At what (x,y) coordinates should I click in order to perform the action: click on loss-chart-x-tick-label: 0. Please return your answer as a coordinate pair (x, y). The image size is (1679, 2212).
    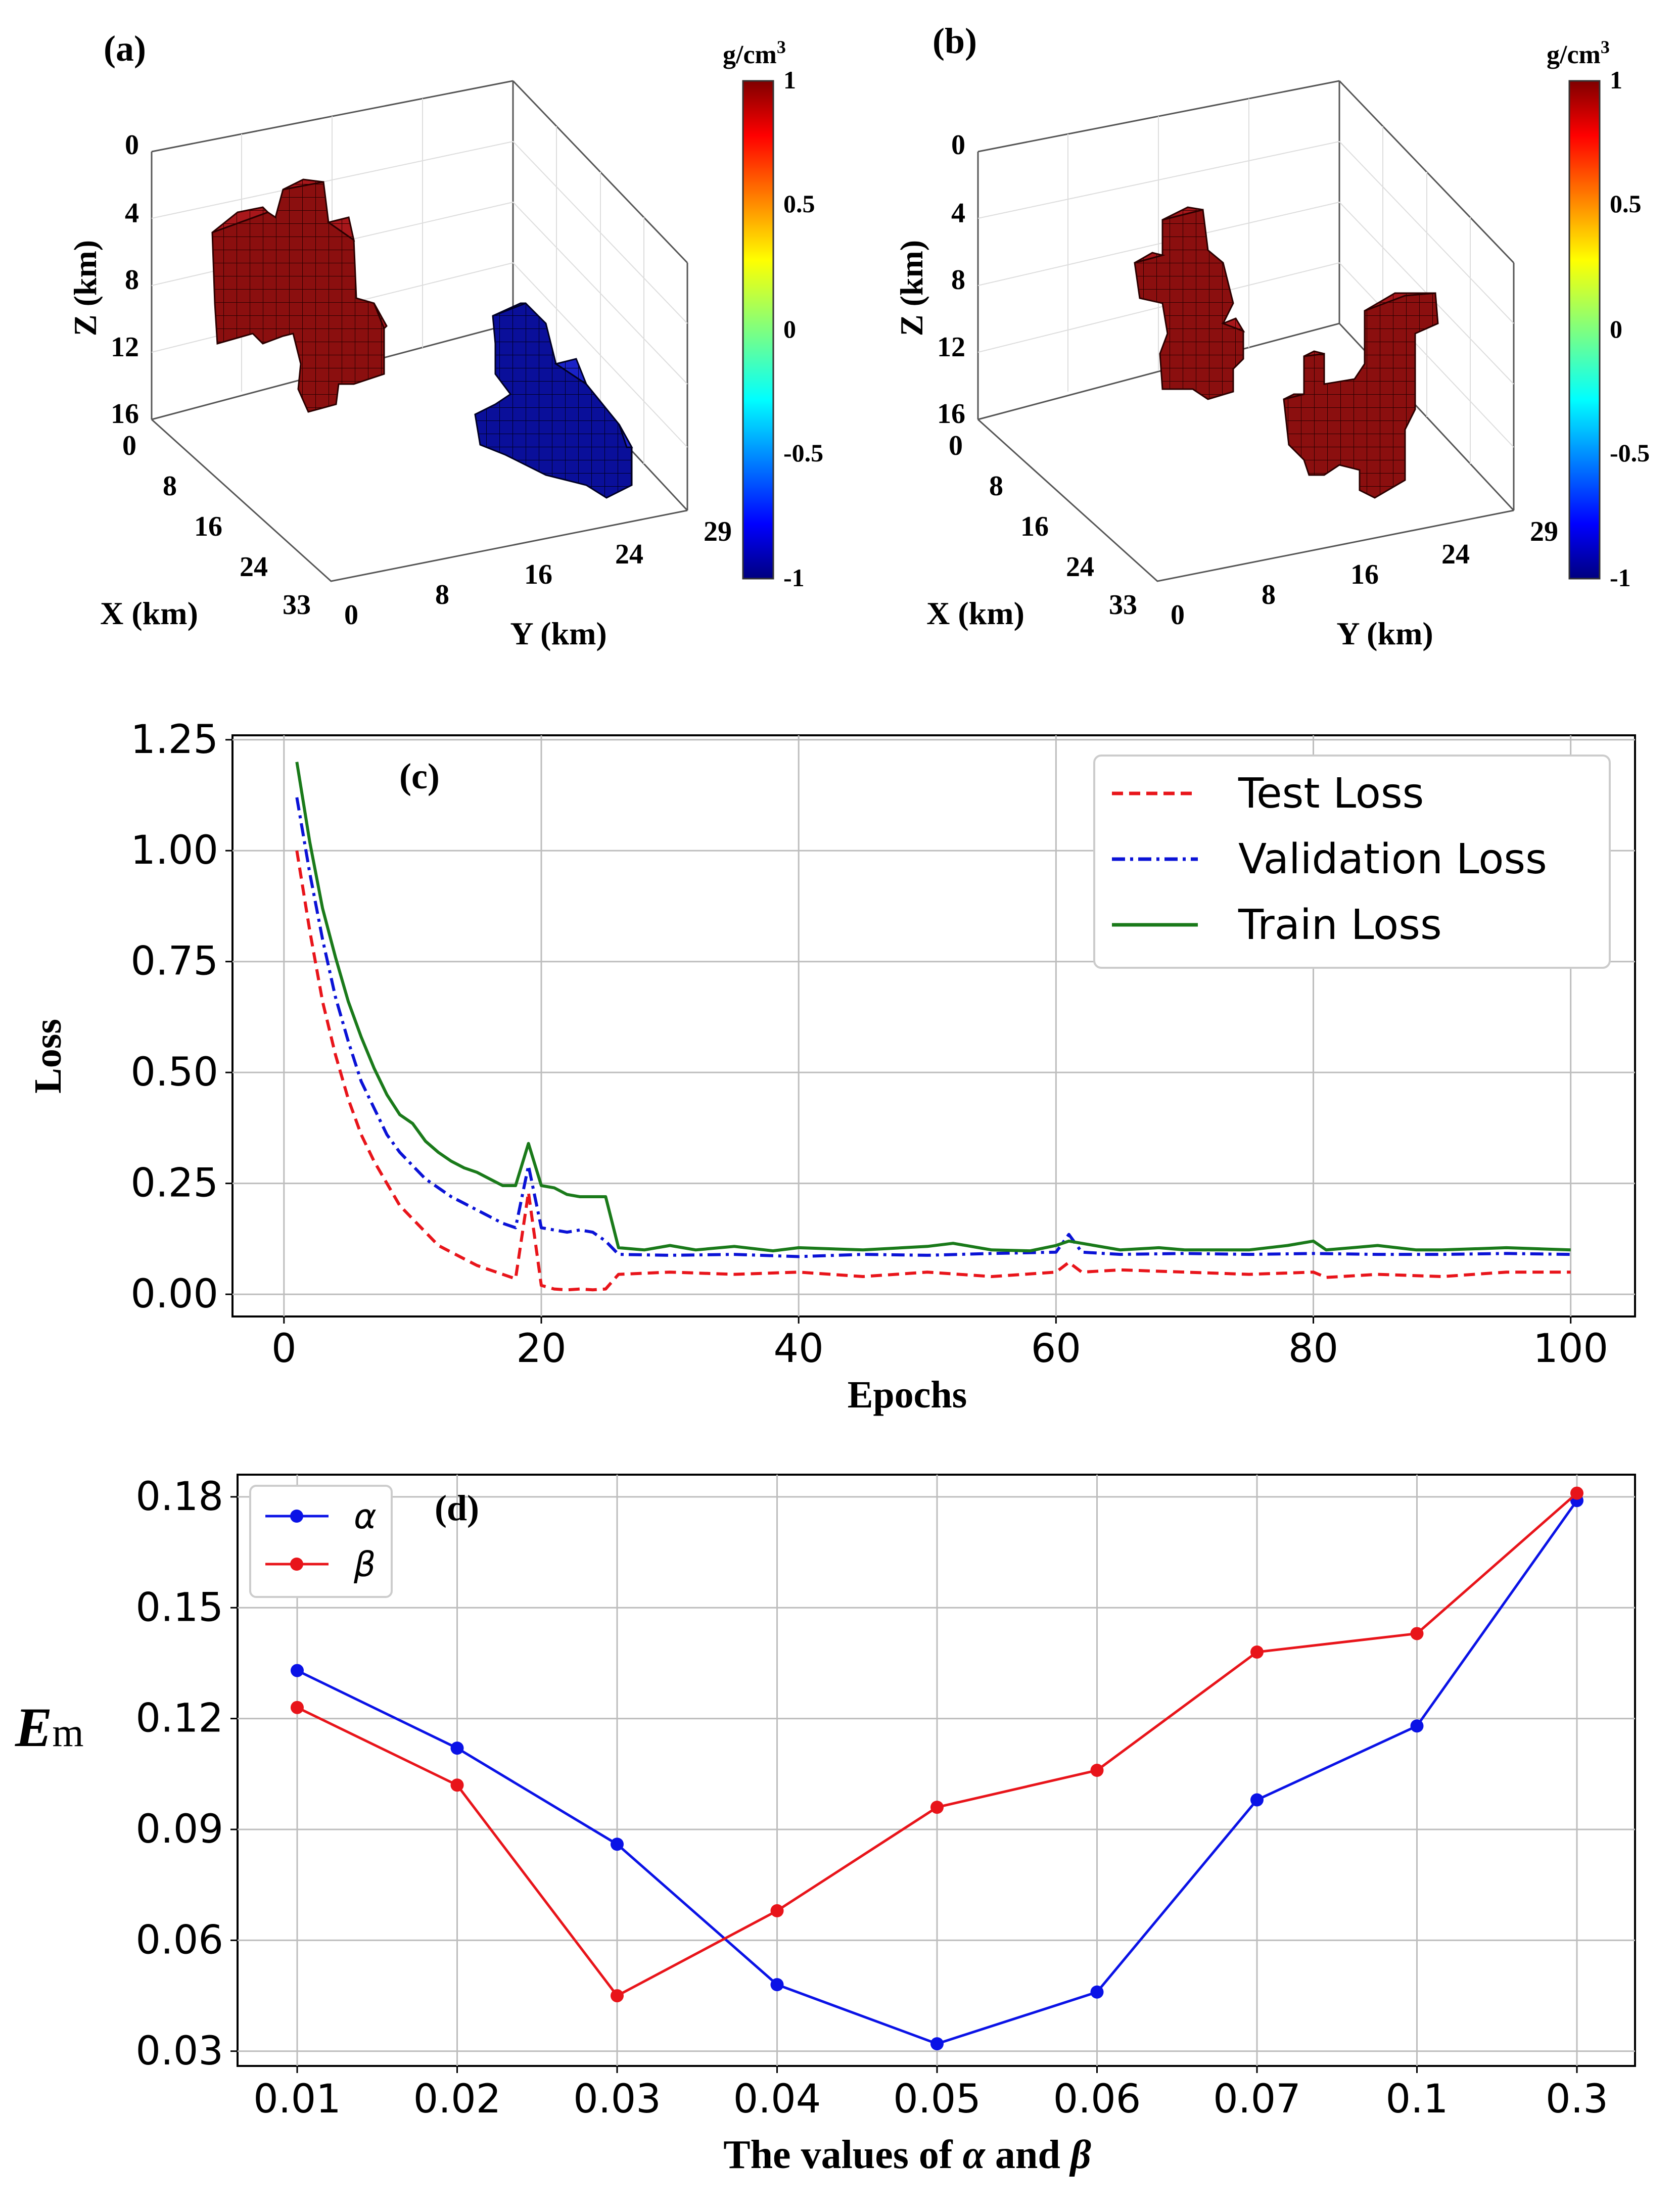
    Looking at the image, I should click on (284, 1349).